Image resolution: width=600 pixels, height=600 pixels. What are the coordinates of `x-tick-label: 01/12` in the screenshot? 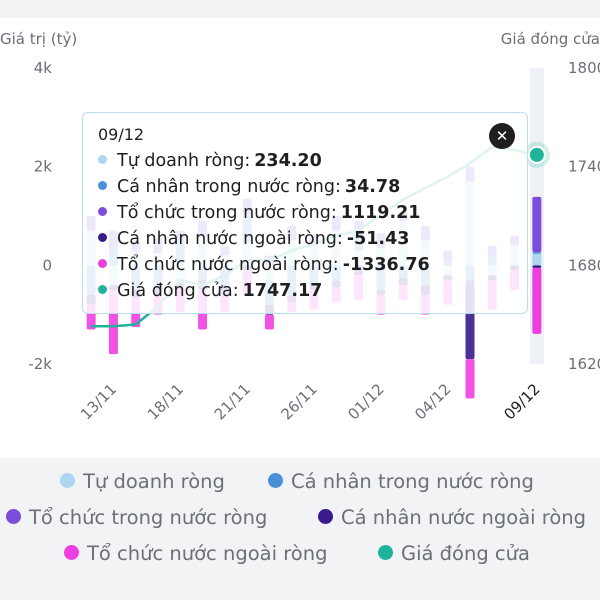 It's located at (365, 401).